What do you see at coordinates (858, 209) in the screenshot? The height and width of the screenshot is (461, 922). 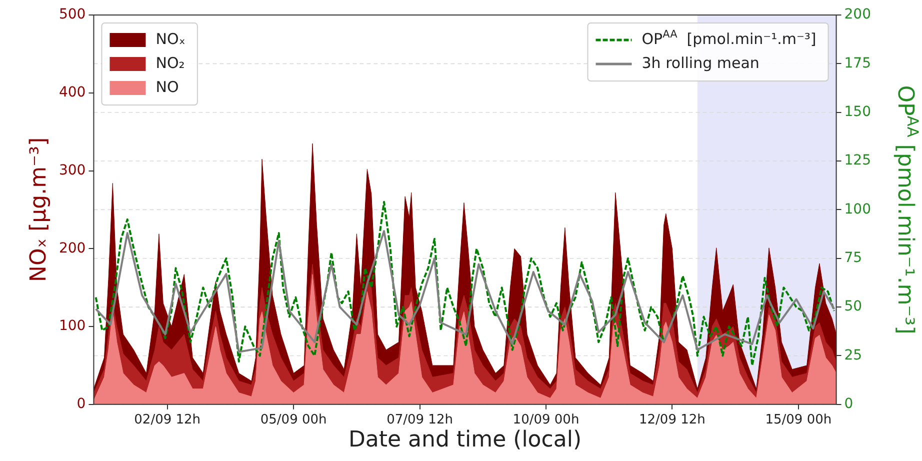 I see `y2-tick-label: 100` at bounding box center [858, 209].